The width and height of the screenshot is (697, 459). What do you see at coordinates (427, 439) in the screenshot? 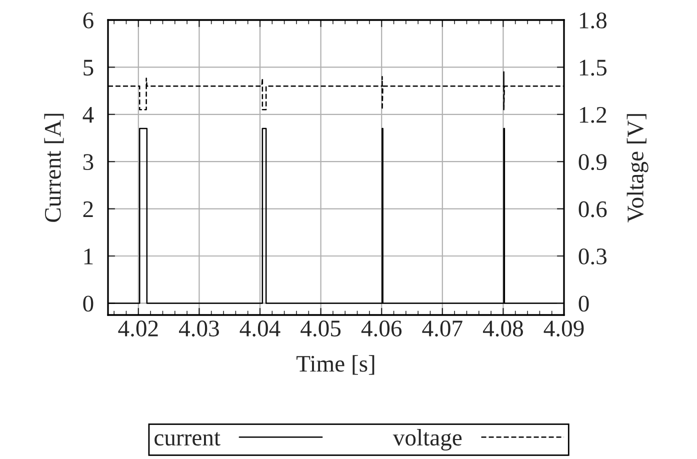
I see `legend-label: voltage` at bounding box center [427, 439].